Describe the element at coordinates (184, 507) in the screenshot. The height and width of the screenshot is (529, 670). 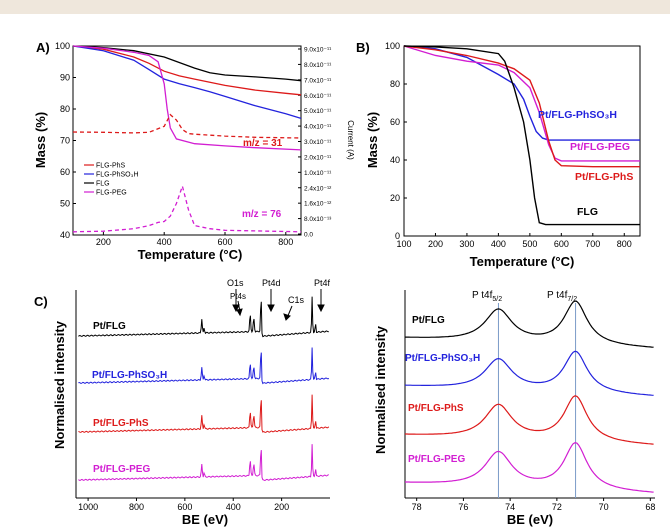
I see `panel-c-left-xtick-label: 600` at that location.